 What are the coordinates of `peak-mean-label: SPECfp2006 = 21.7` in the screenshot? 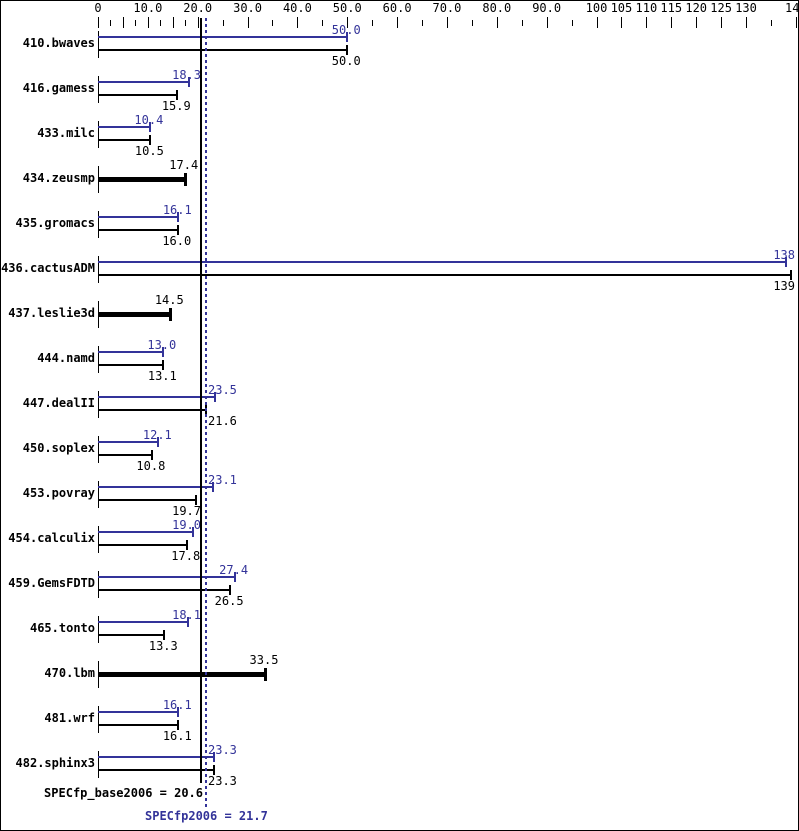 It's located at (206, 816).